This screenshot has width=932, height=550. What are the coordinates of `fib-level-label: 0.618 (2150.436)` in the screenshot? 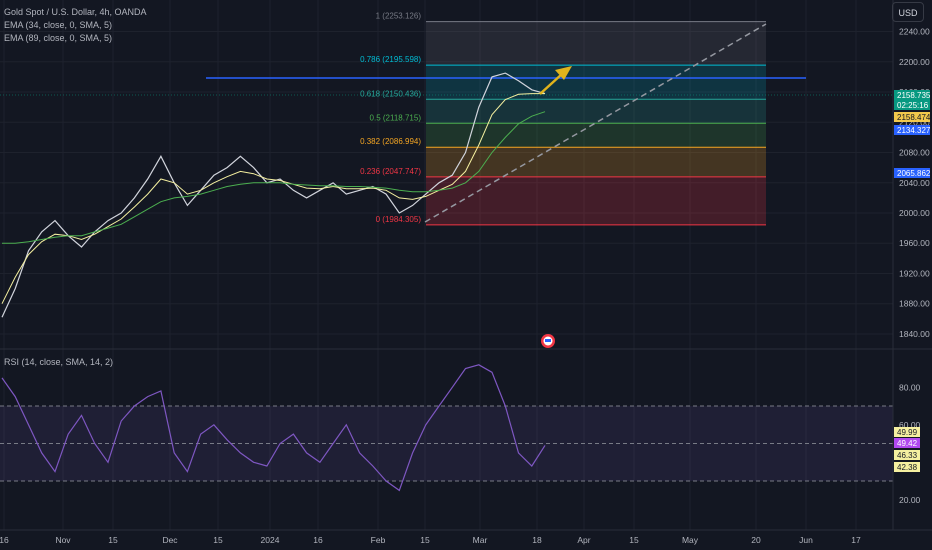 It's located at (390, 93).